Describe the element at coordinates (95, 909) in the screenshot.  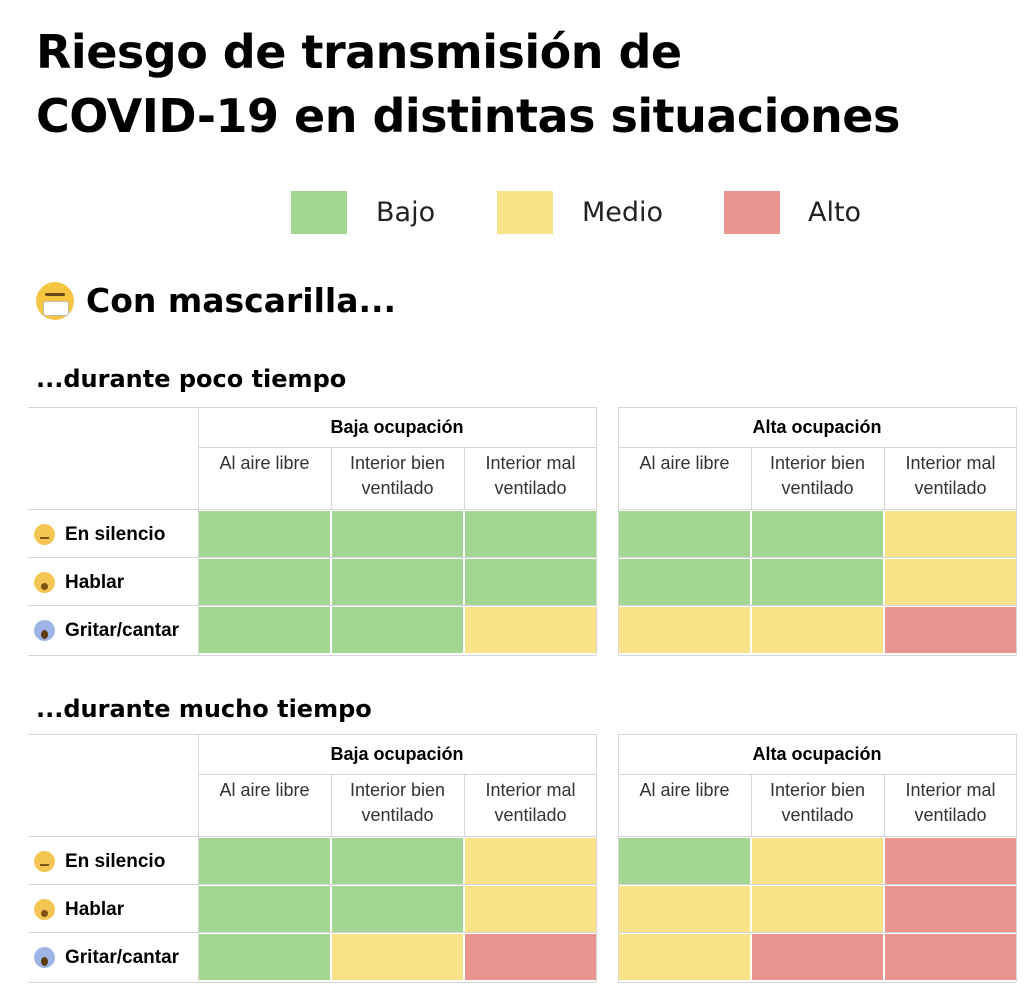
I see `row-label-text: Hablar` at that location.